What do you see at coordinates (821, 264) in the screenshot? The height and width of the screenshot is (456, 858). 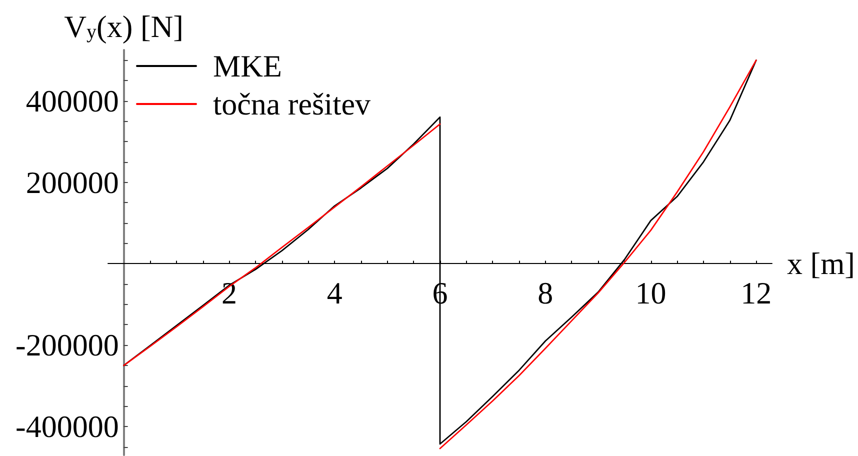 I see `x-axis-title: x [m]` at bounding box center [821, 264].